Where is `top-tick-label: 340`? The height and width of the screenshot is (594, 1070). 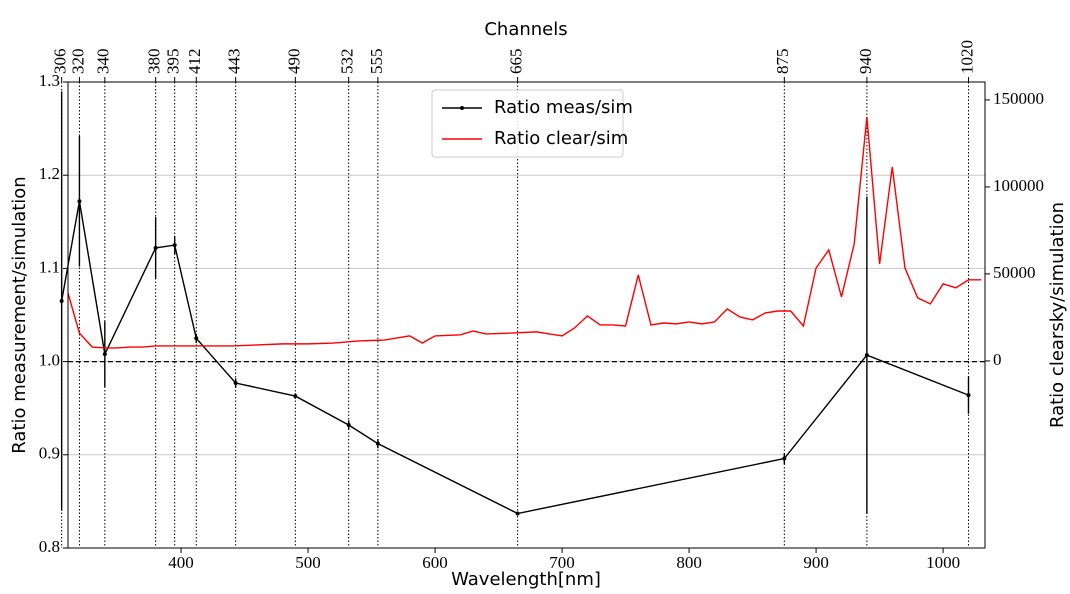
top-tick-label: 340 is located at coordinates (103, 62).